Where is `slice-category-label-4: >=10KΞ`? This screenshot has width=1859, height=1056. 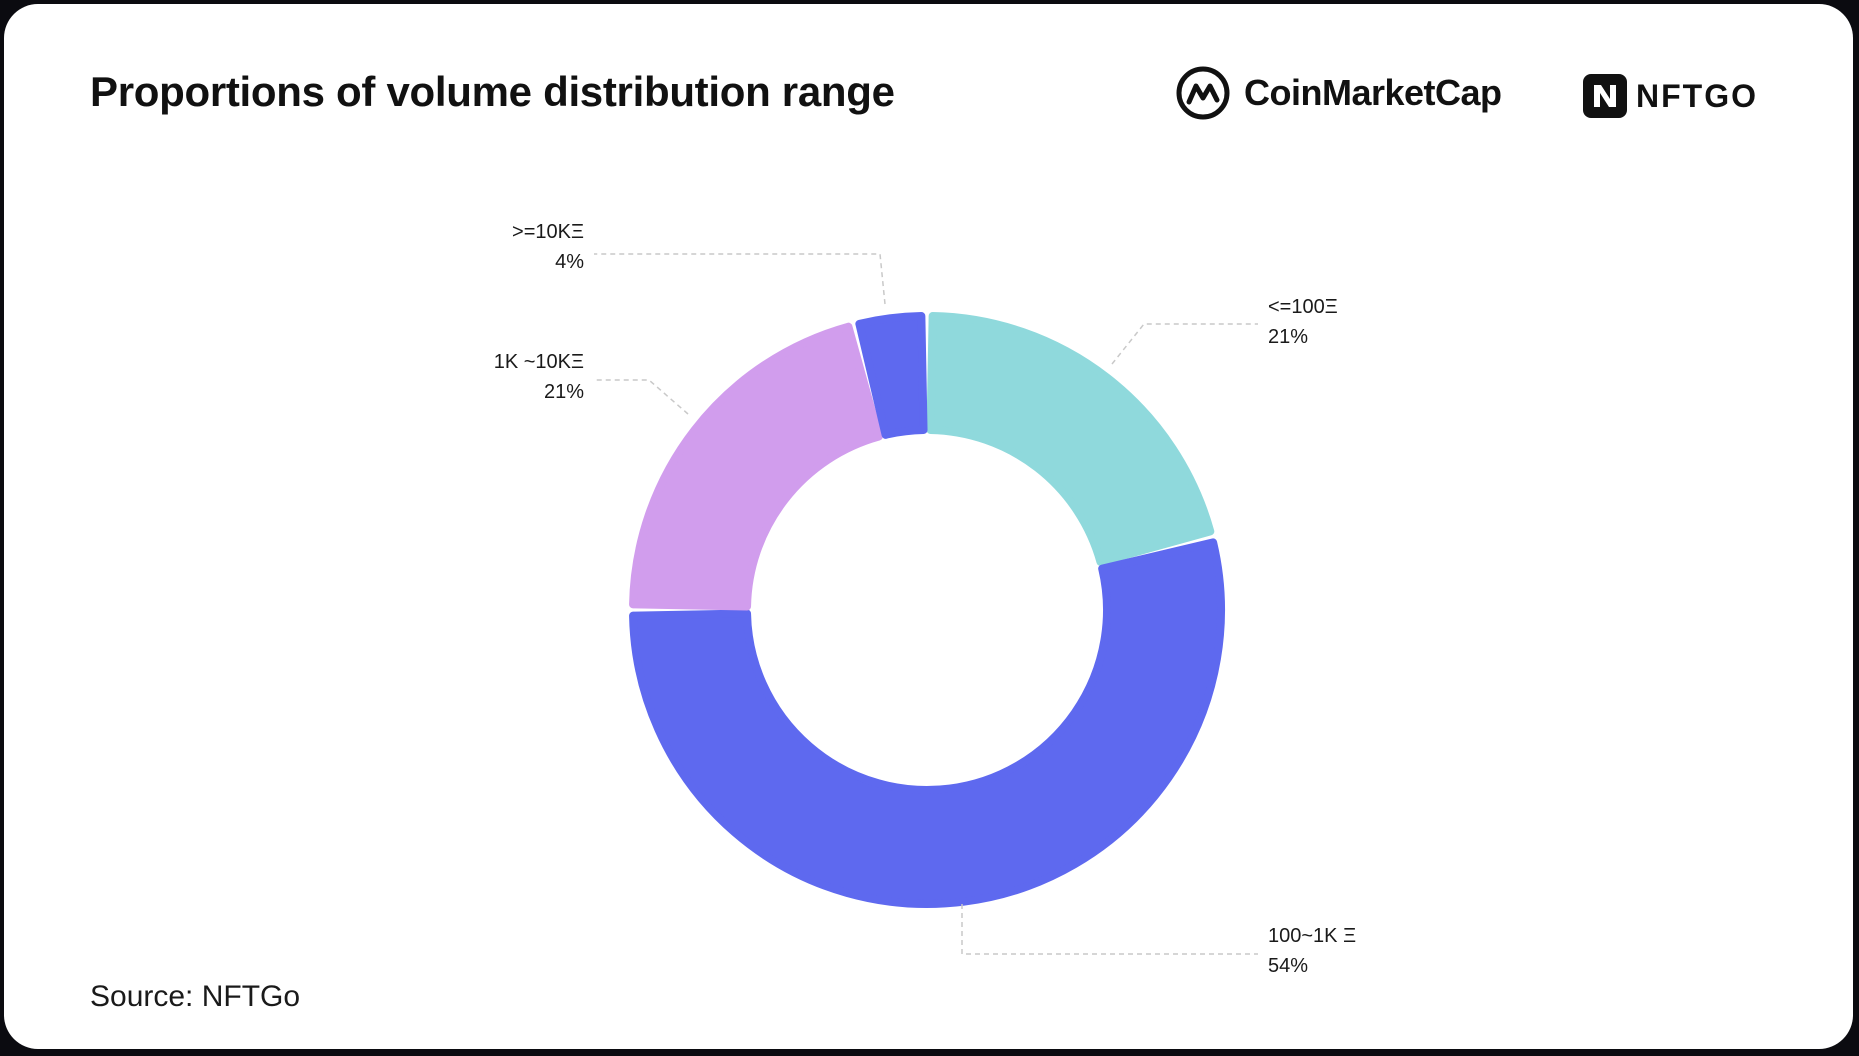
slice-category-label-4: >=10KΞ is located at coordinates (548, 232).